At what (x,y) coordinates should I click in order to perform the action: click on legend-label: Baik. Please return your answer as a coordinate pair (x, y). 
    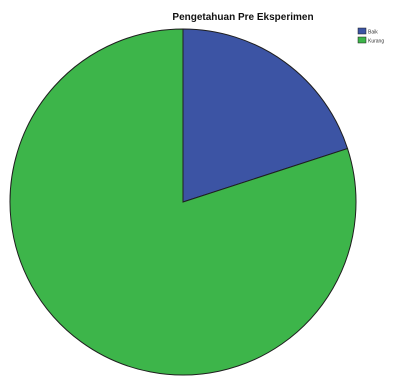
    Looking at the image, I should click on (373, 33).